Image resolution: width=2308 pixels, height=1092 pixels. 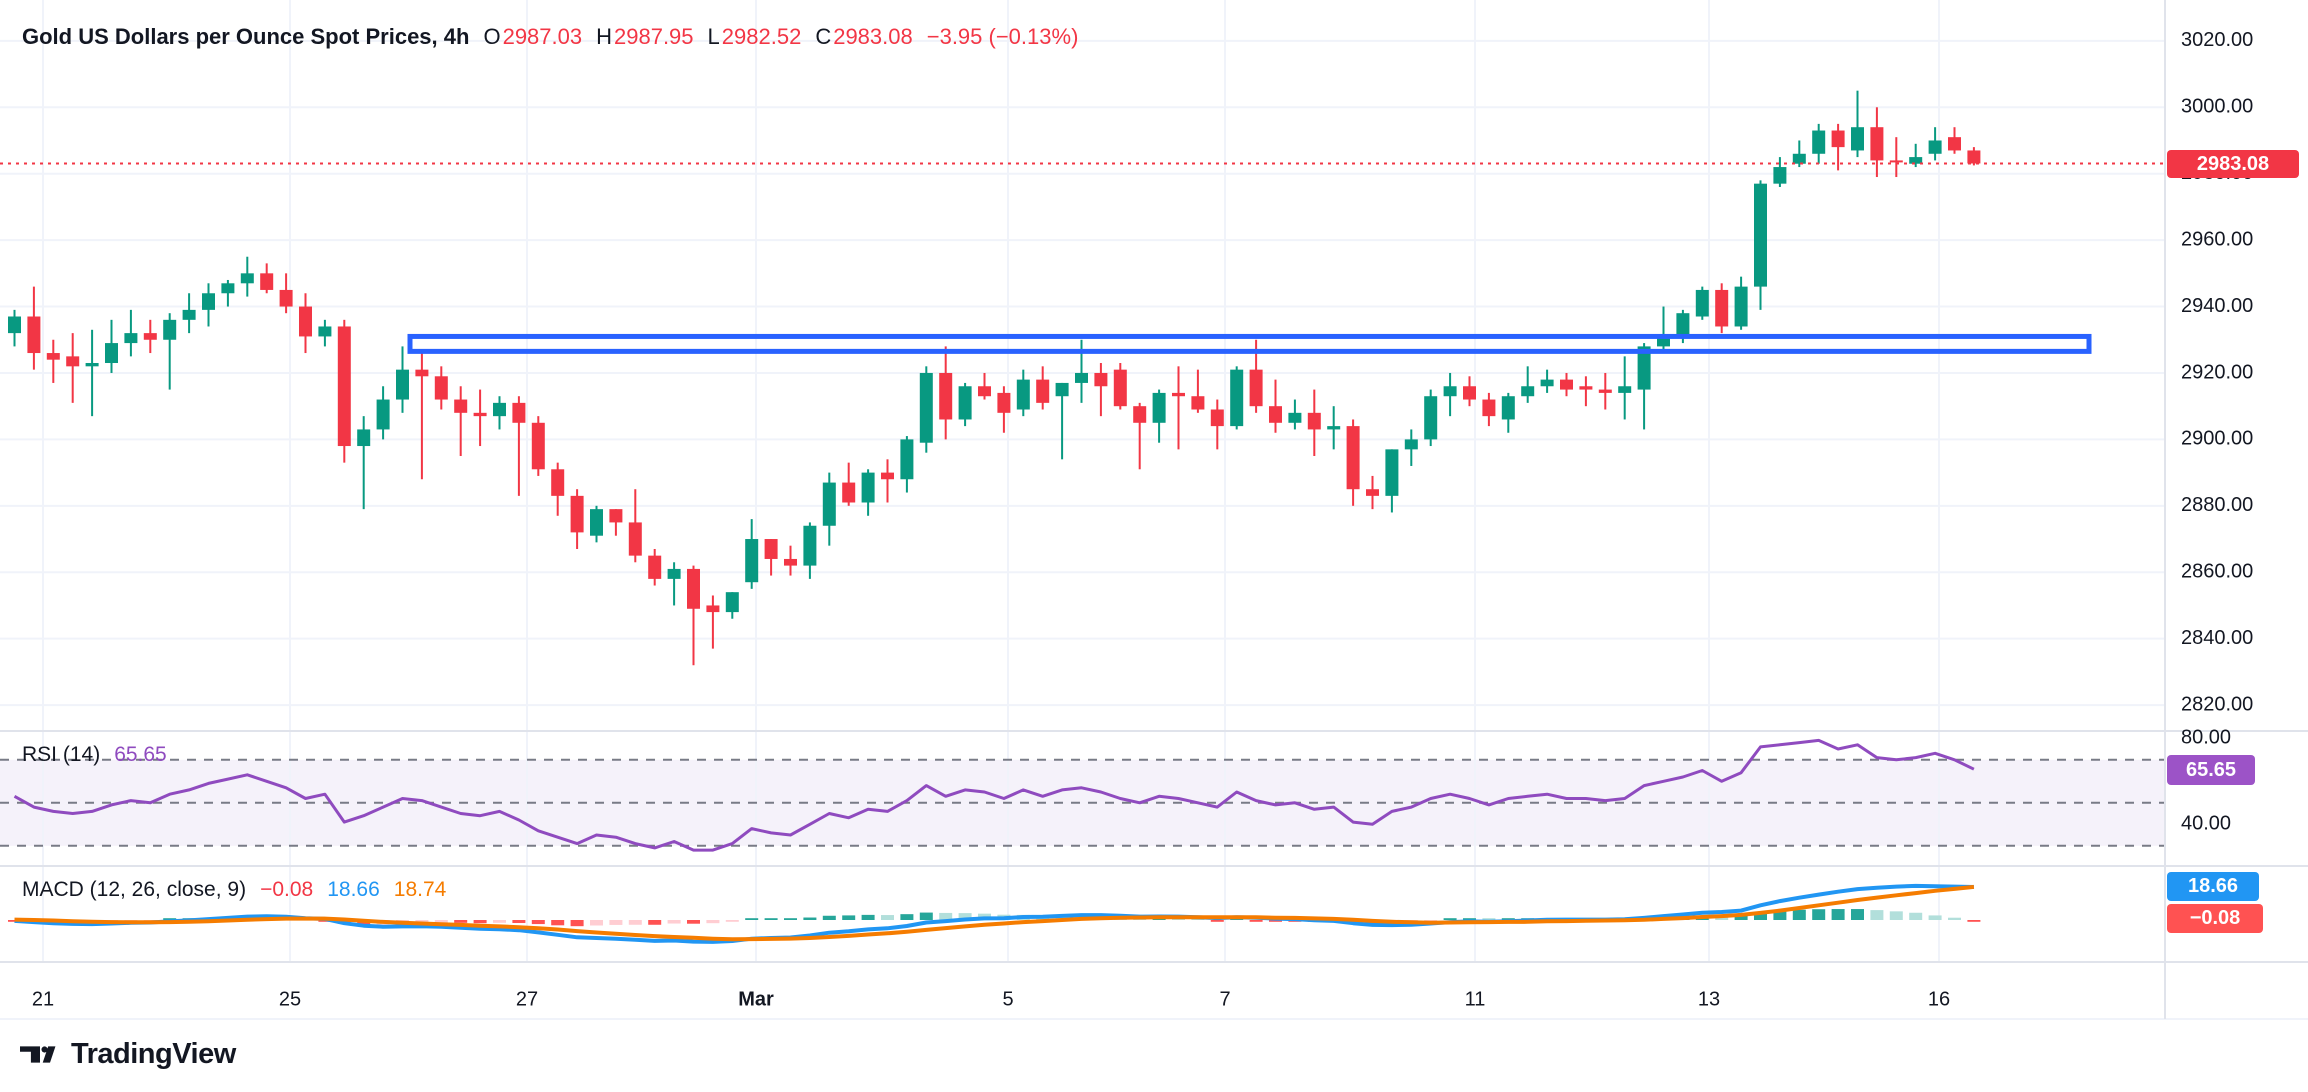 I want to click on support-zone-rectangle, so click(x=1249, y=343).